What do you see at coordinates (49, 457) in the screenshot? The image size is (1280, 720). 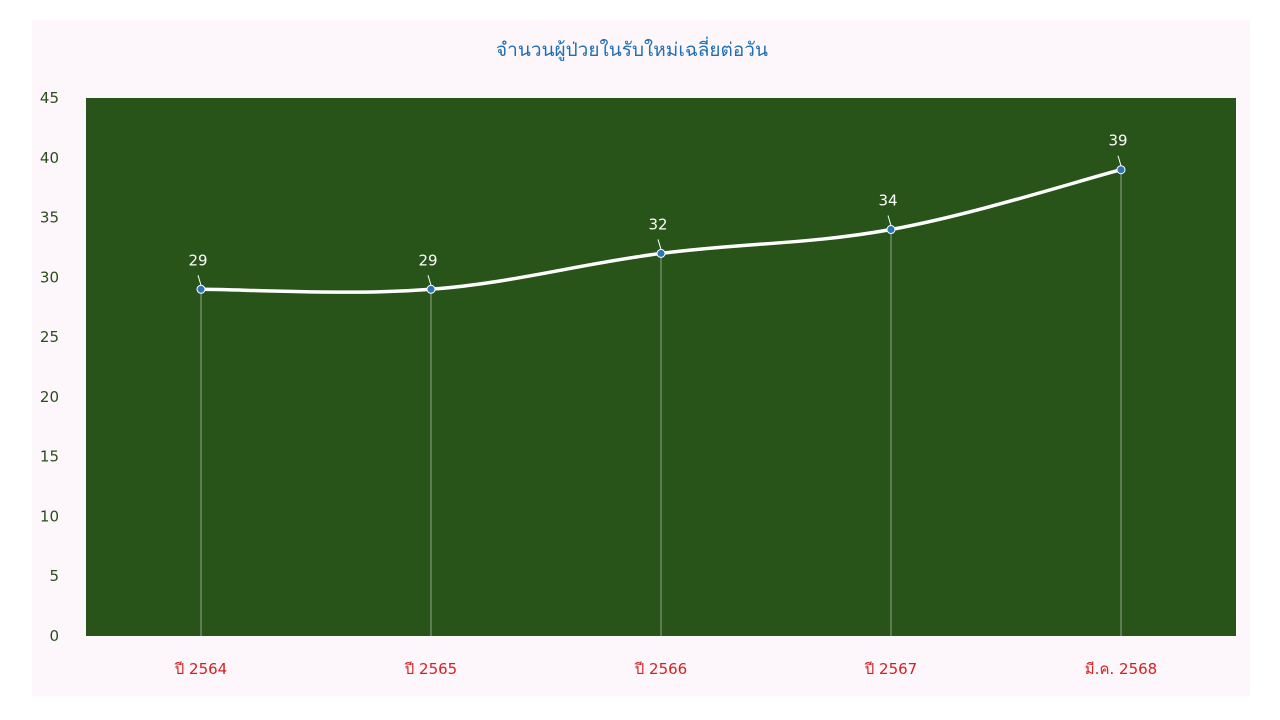 I see `y-tick-label: 15` at bounding box center [49, 457].